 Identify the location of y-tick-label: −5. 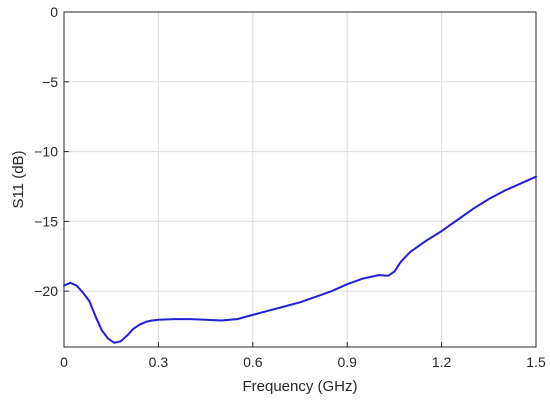
(50, 82).